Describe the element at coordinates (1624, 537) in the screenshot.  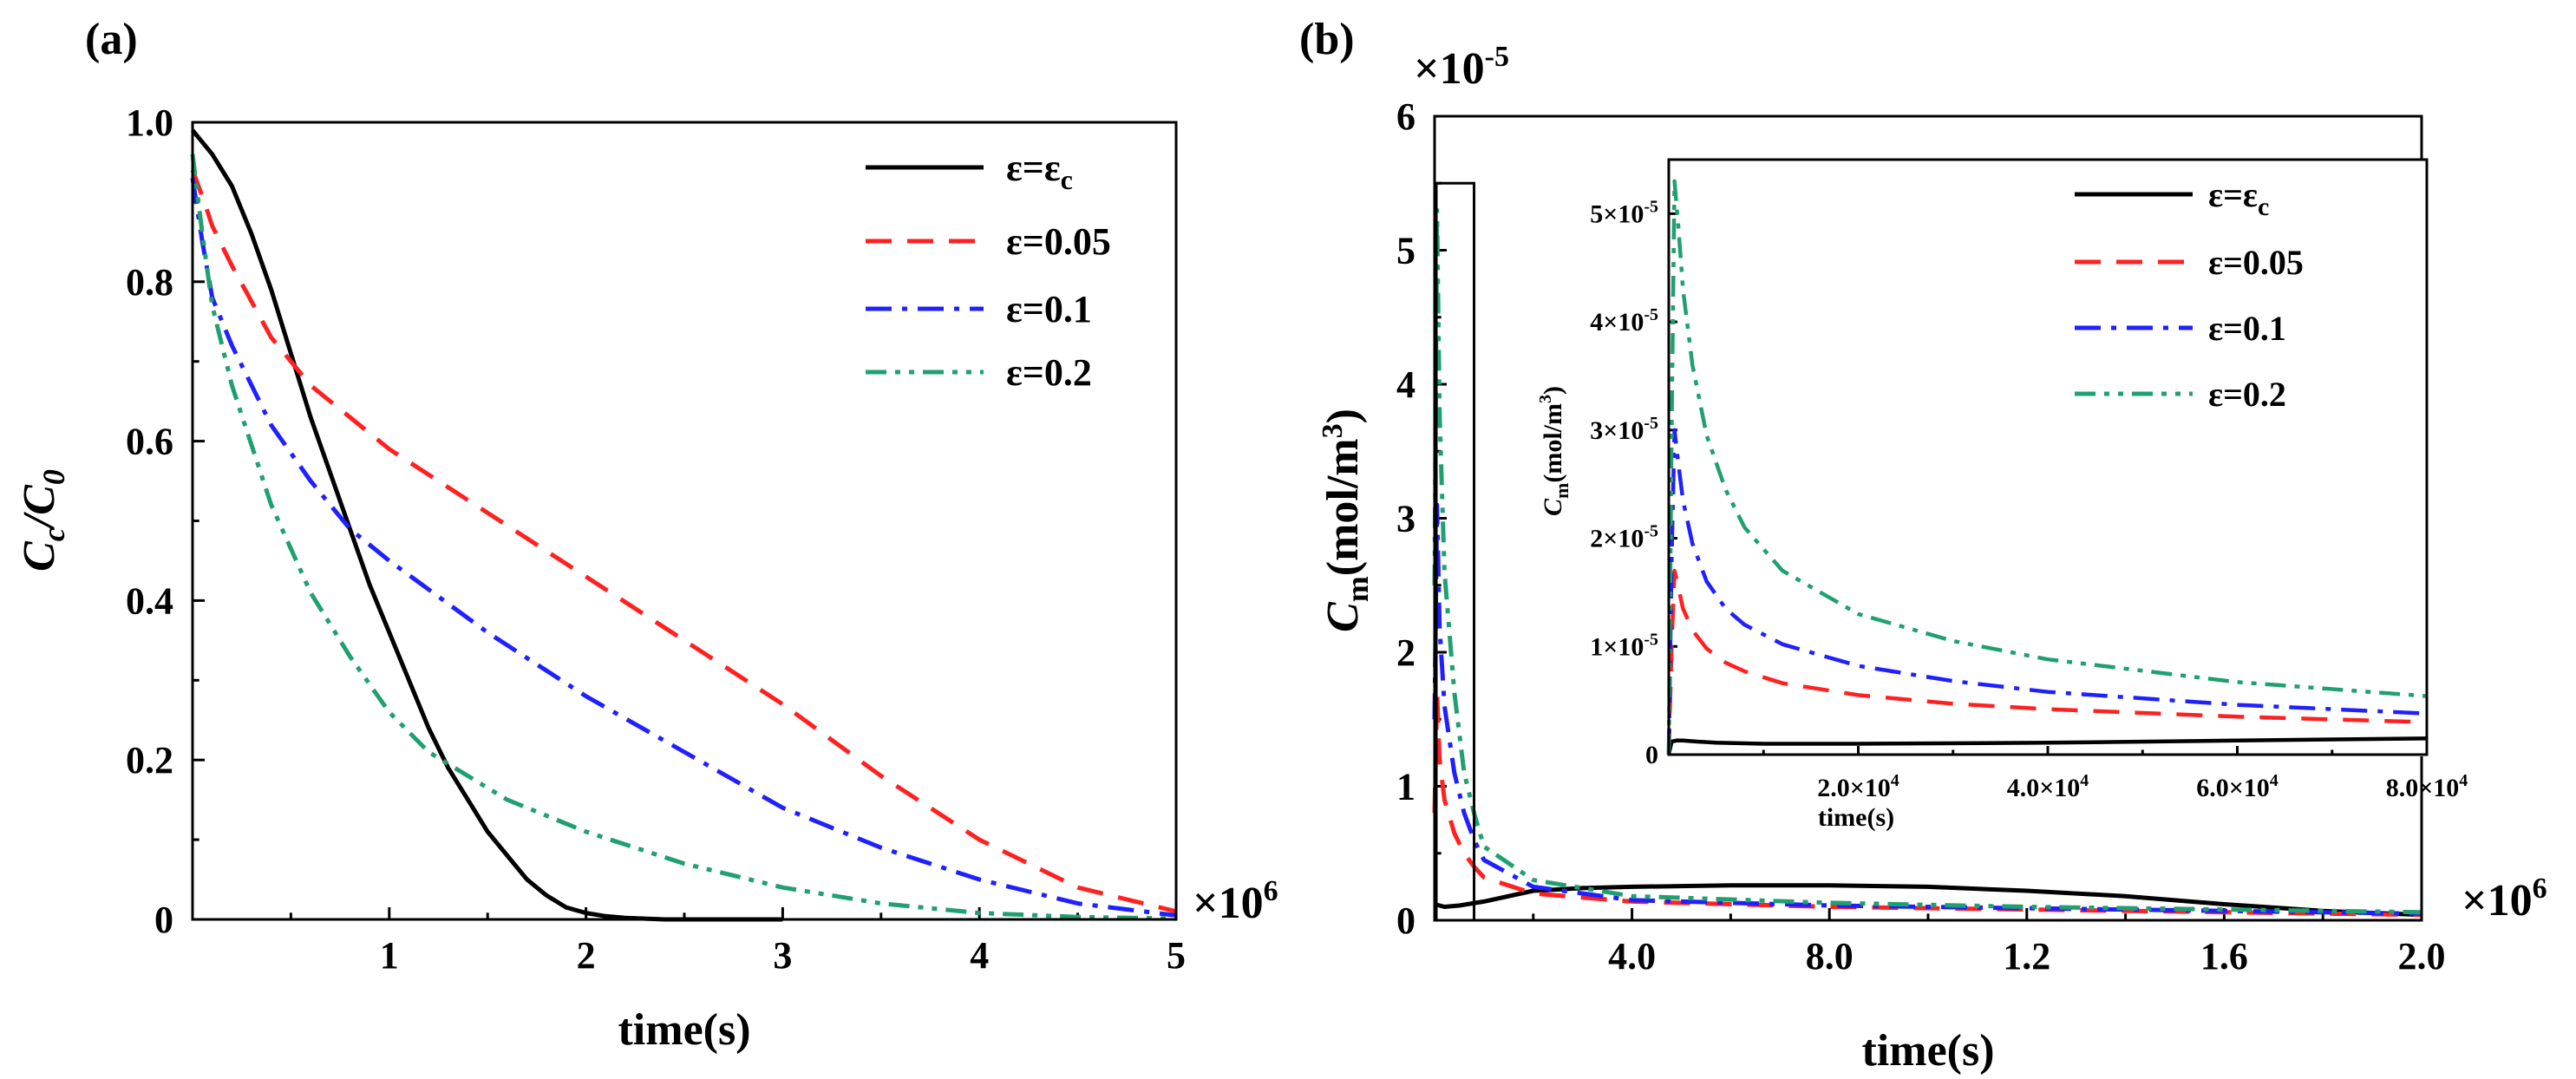
I see `inset-ytick-label-2: 2×10⁻⁵` at that location.